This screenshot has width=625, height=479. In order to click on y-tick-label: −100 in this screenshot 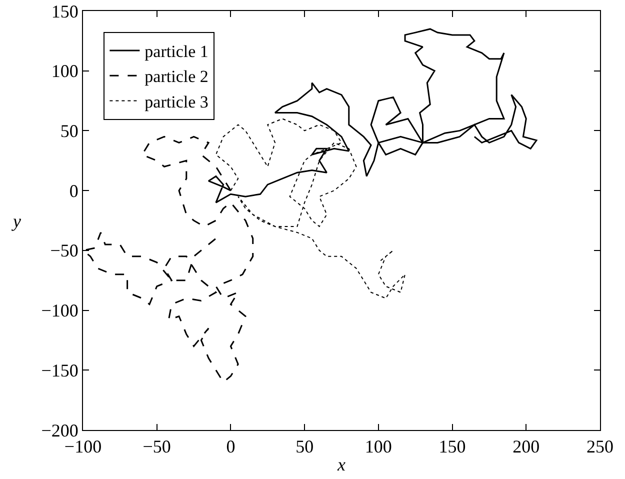, I will do `click(59, 310)`.